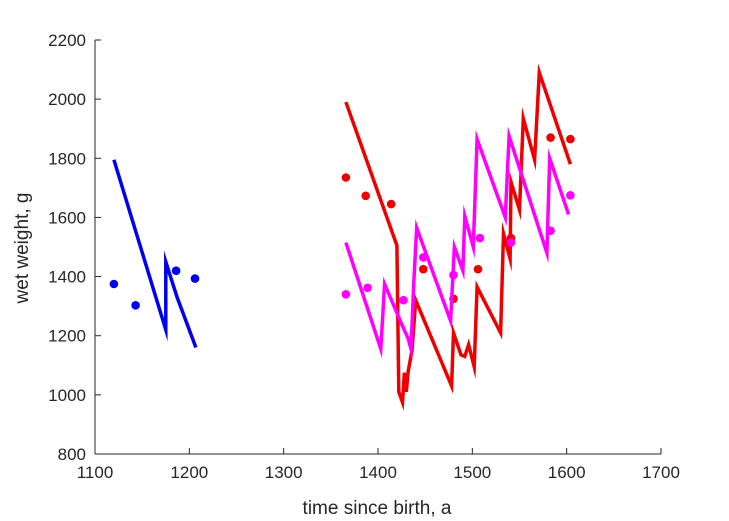  Describe the element at coordinates (567, 472) in the screenshot. I see `x-tick-label: 1600` at that location.